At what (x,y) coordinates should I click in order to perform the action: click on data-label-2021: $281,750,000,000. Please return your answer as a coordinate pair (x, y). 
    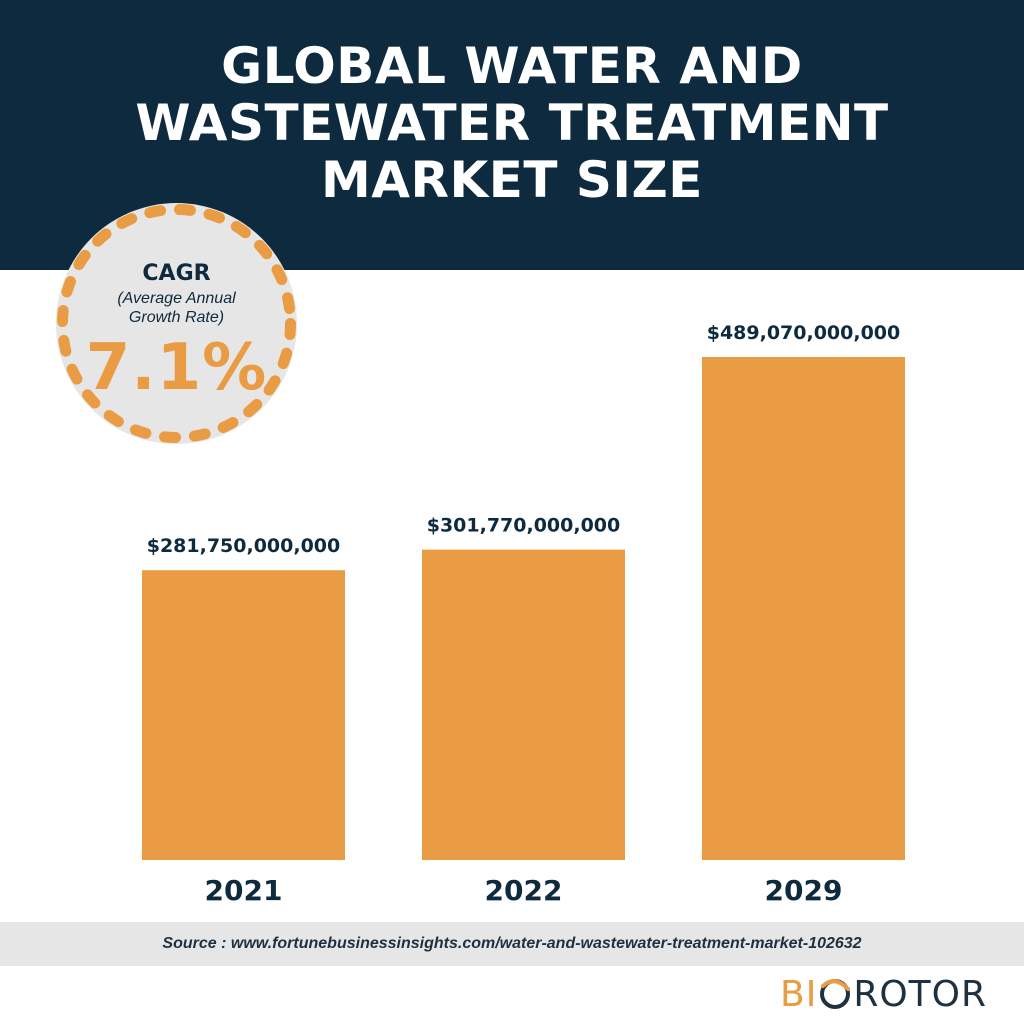
    Looking at the image, I should click on (244, 546).